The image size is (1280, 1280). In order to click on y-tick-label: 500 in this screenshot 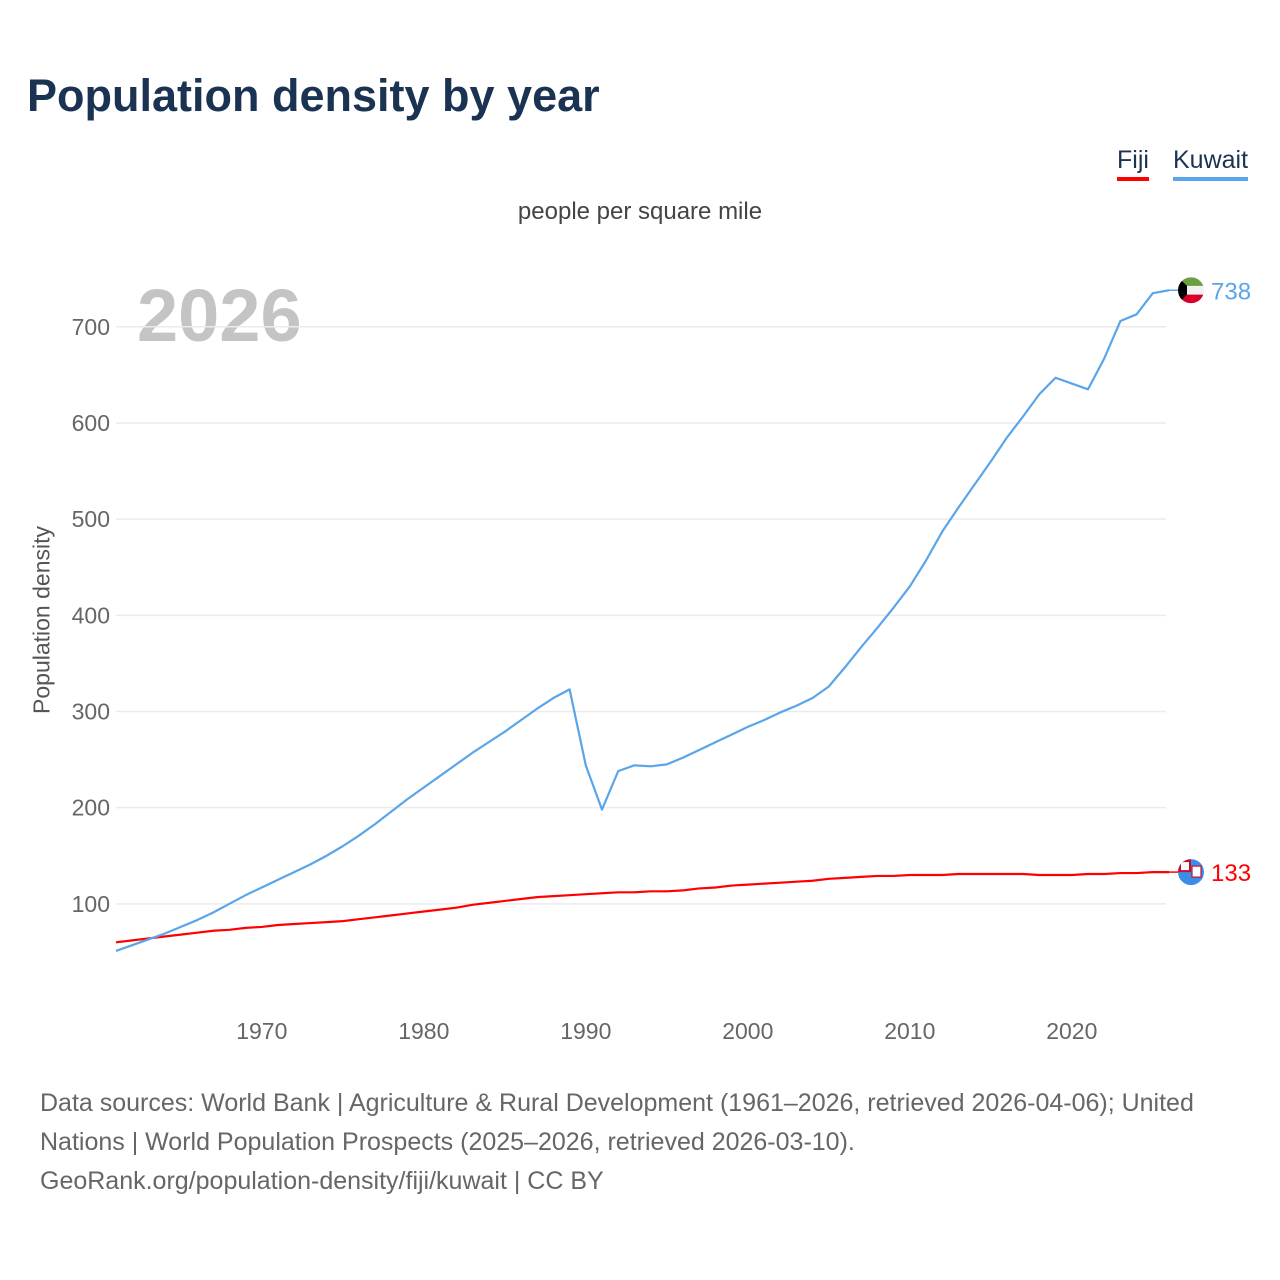, I will do `click(91, 519)`.